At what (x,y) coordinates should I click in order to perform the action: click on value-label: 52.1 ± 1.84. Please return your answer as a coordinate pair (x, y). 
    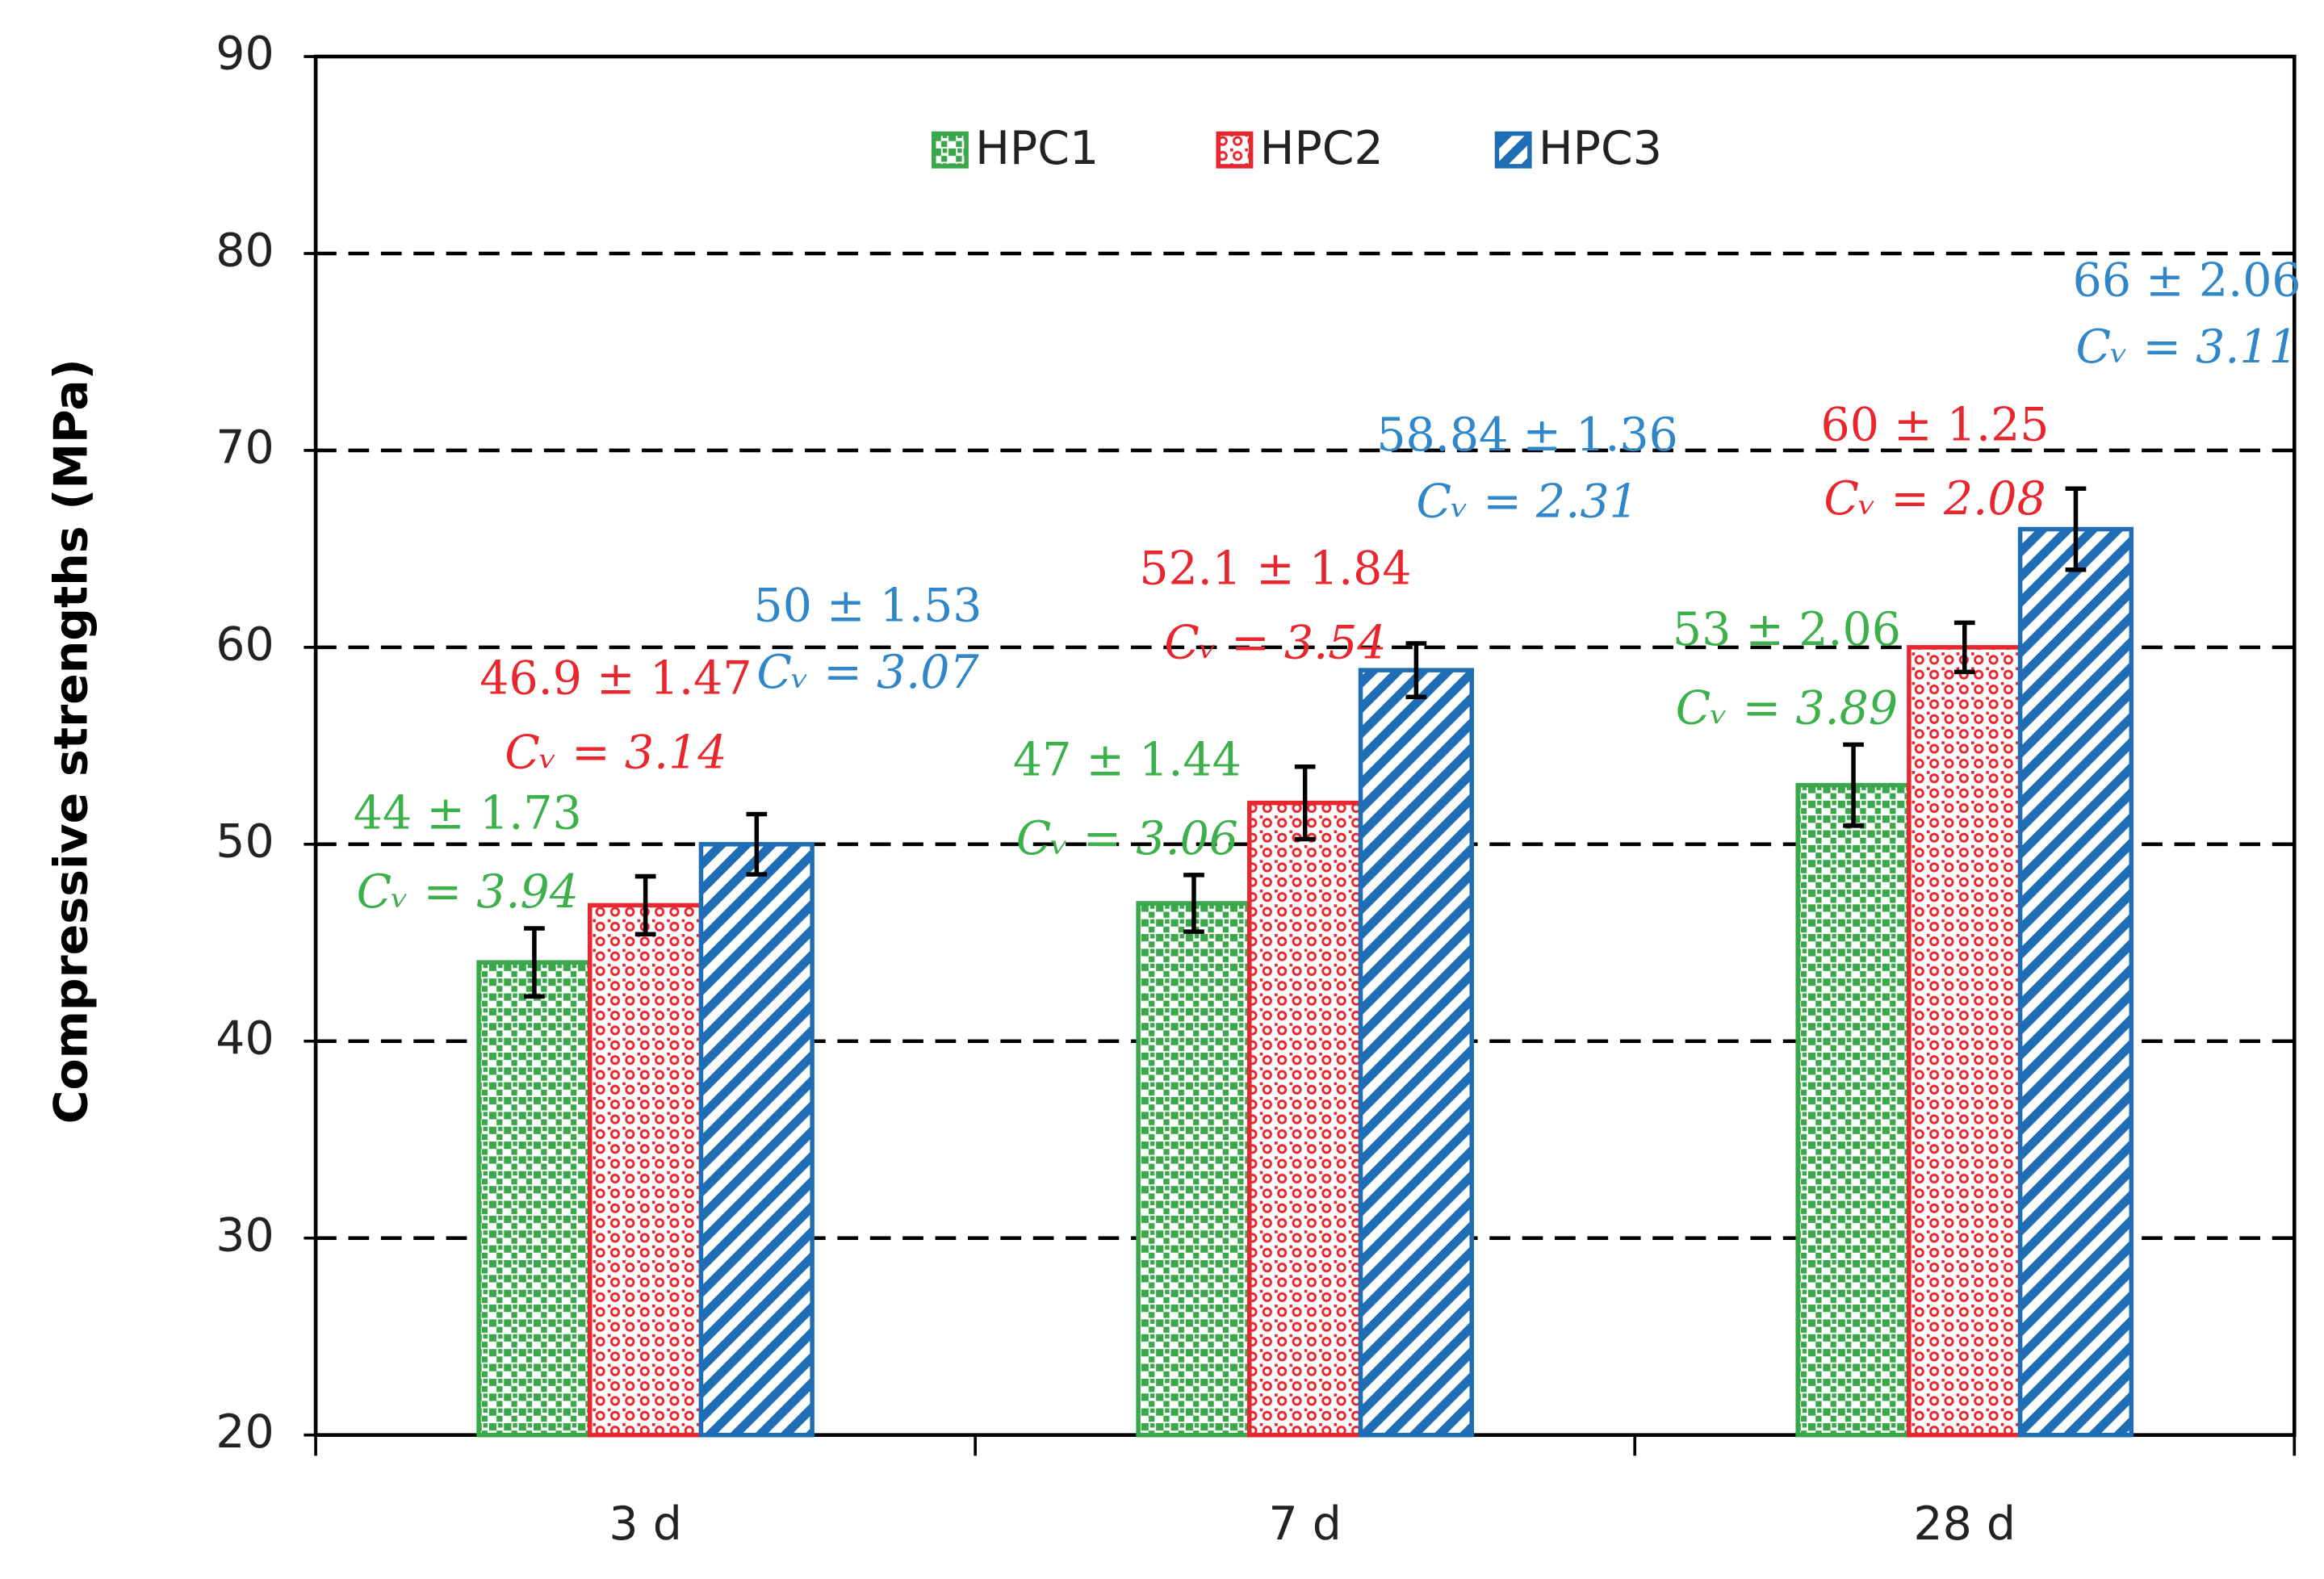
    Looking at the image, I should click on (1275, 569).